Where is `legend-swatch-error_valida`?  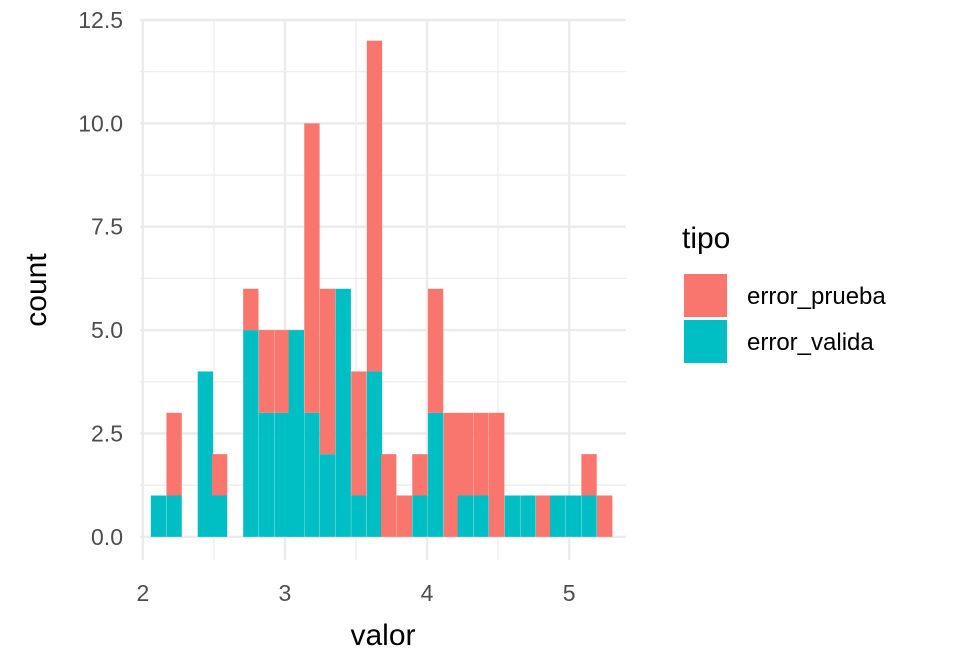 legend-swatch-error_valida is located at coordinates (705, 341).